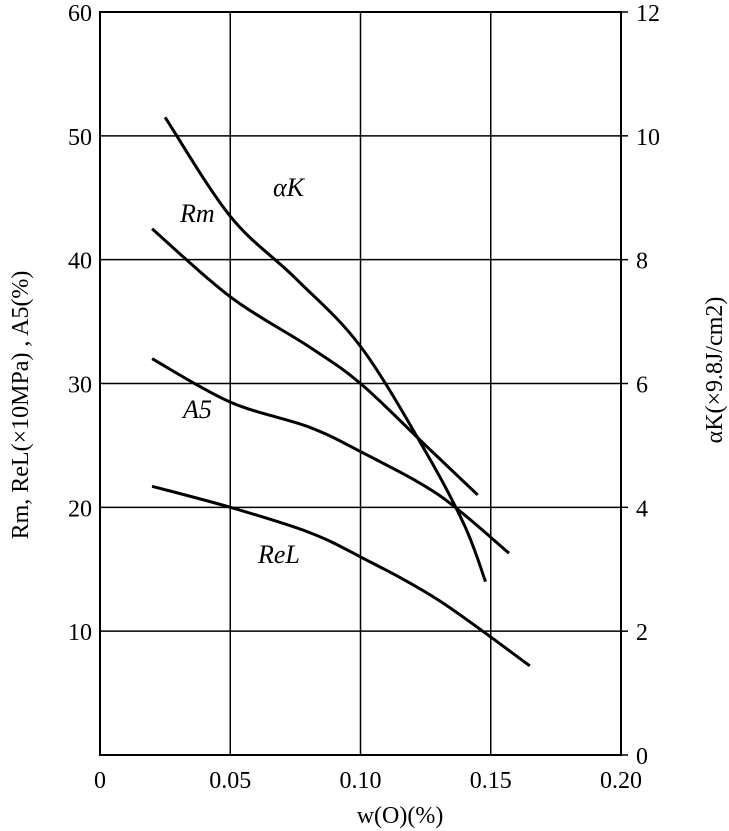  Describe the element at coordinates (621, 781) in the screenshot. I see `x-tick-label: 0.20` at that location.